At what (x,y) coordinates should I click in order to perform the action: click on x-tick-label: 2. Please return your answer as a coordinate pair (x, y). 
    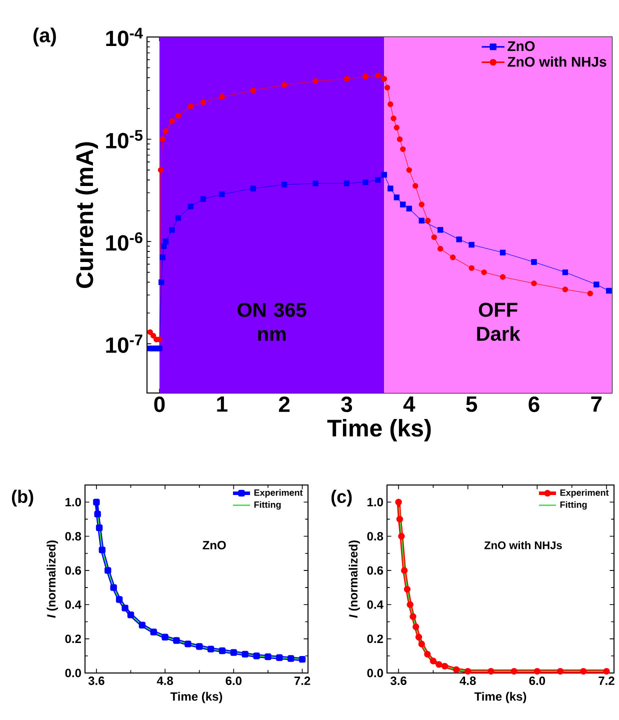
    Looking at the image, I should click on (284, 404).